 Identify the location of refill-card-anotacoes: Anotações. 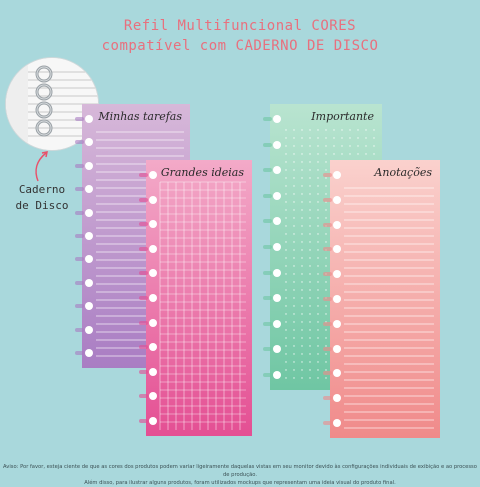
(381, 299).